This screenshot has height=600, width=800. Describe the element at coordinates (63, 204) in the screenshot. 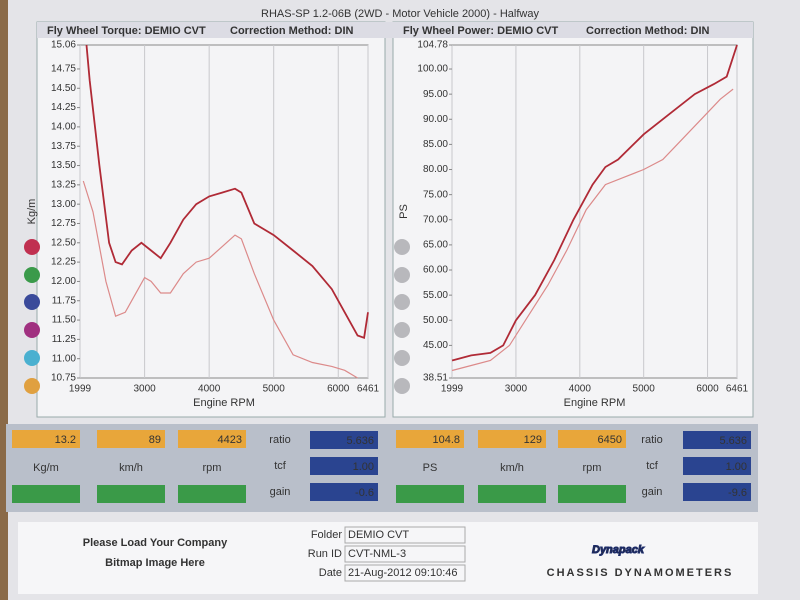

I see `y-tick-label: 13.00` at that location.